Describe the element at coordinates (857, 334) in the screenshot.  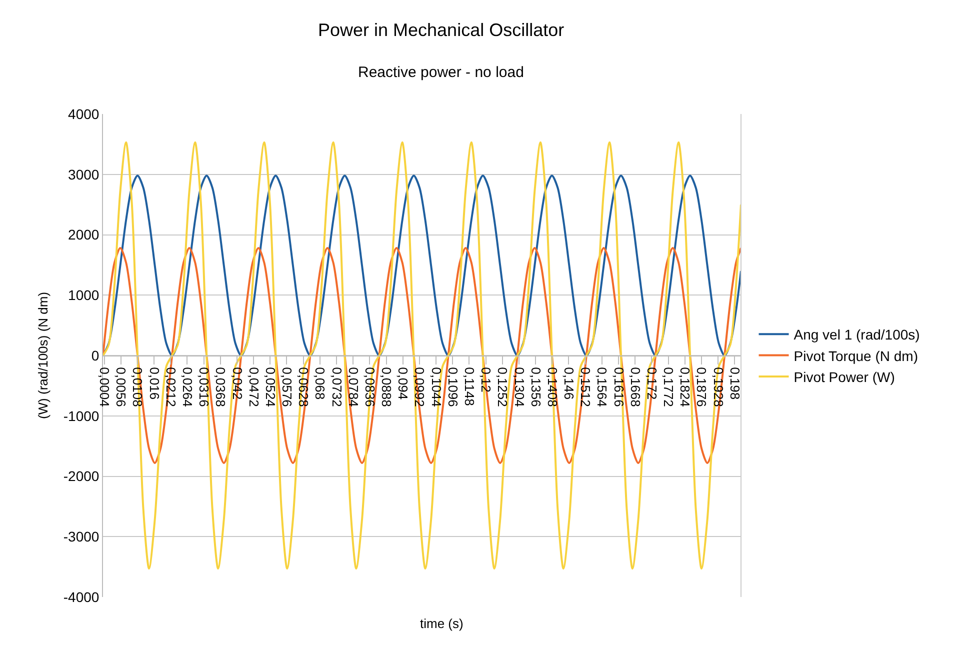
I see `legend-label: Ang vel 1 (rad/100s)` at that location.